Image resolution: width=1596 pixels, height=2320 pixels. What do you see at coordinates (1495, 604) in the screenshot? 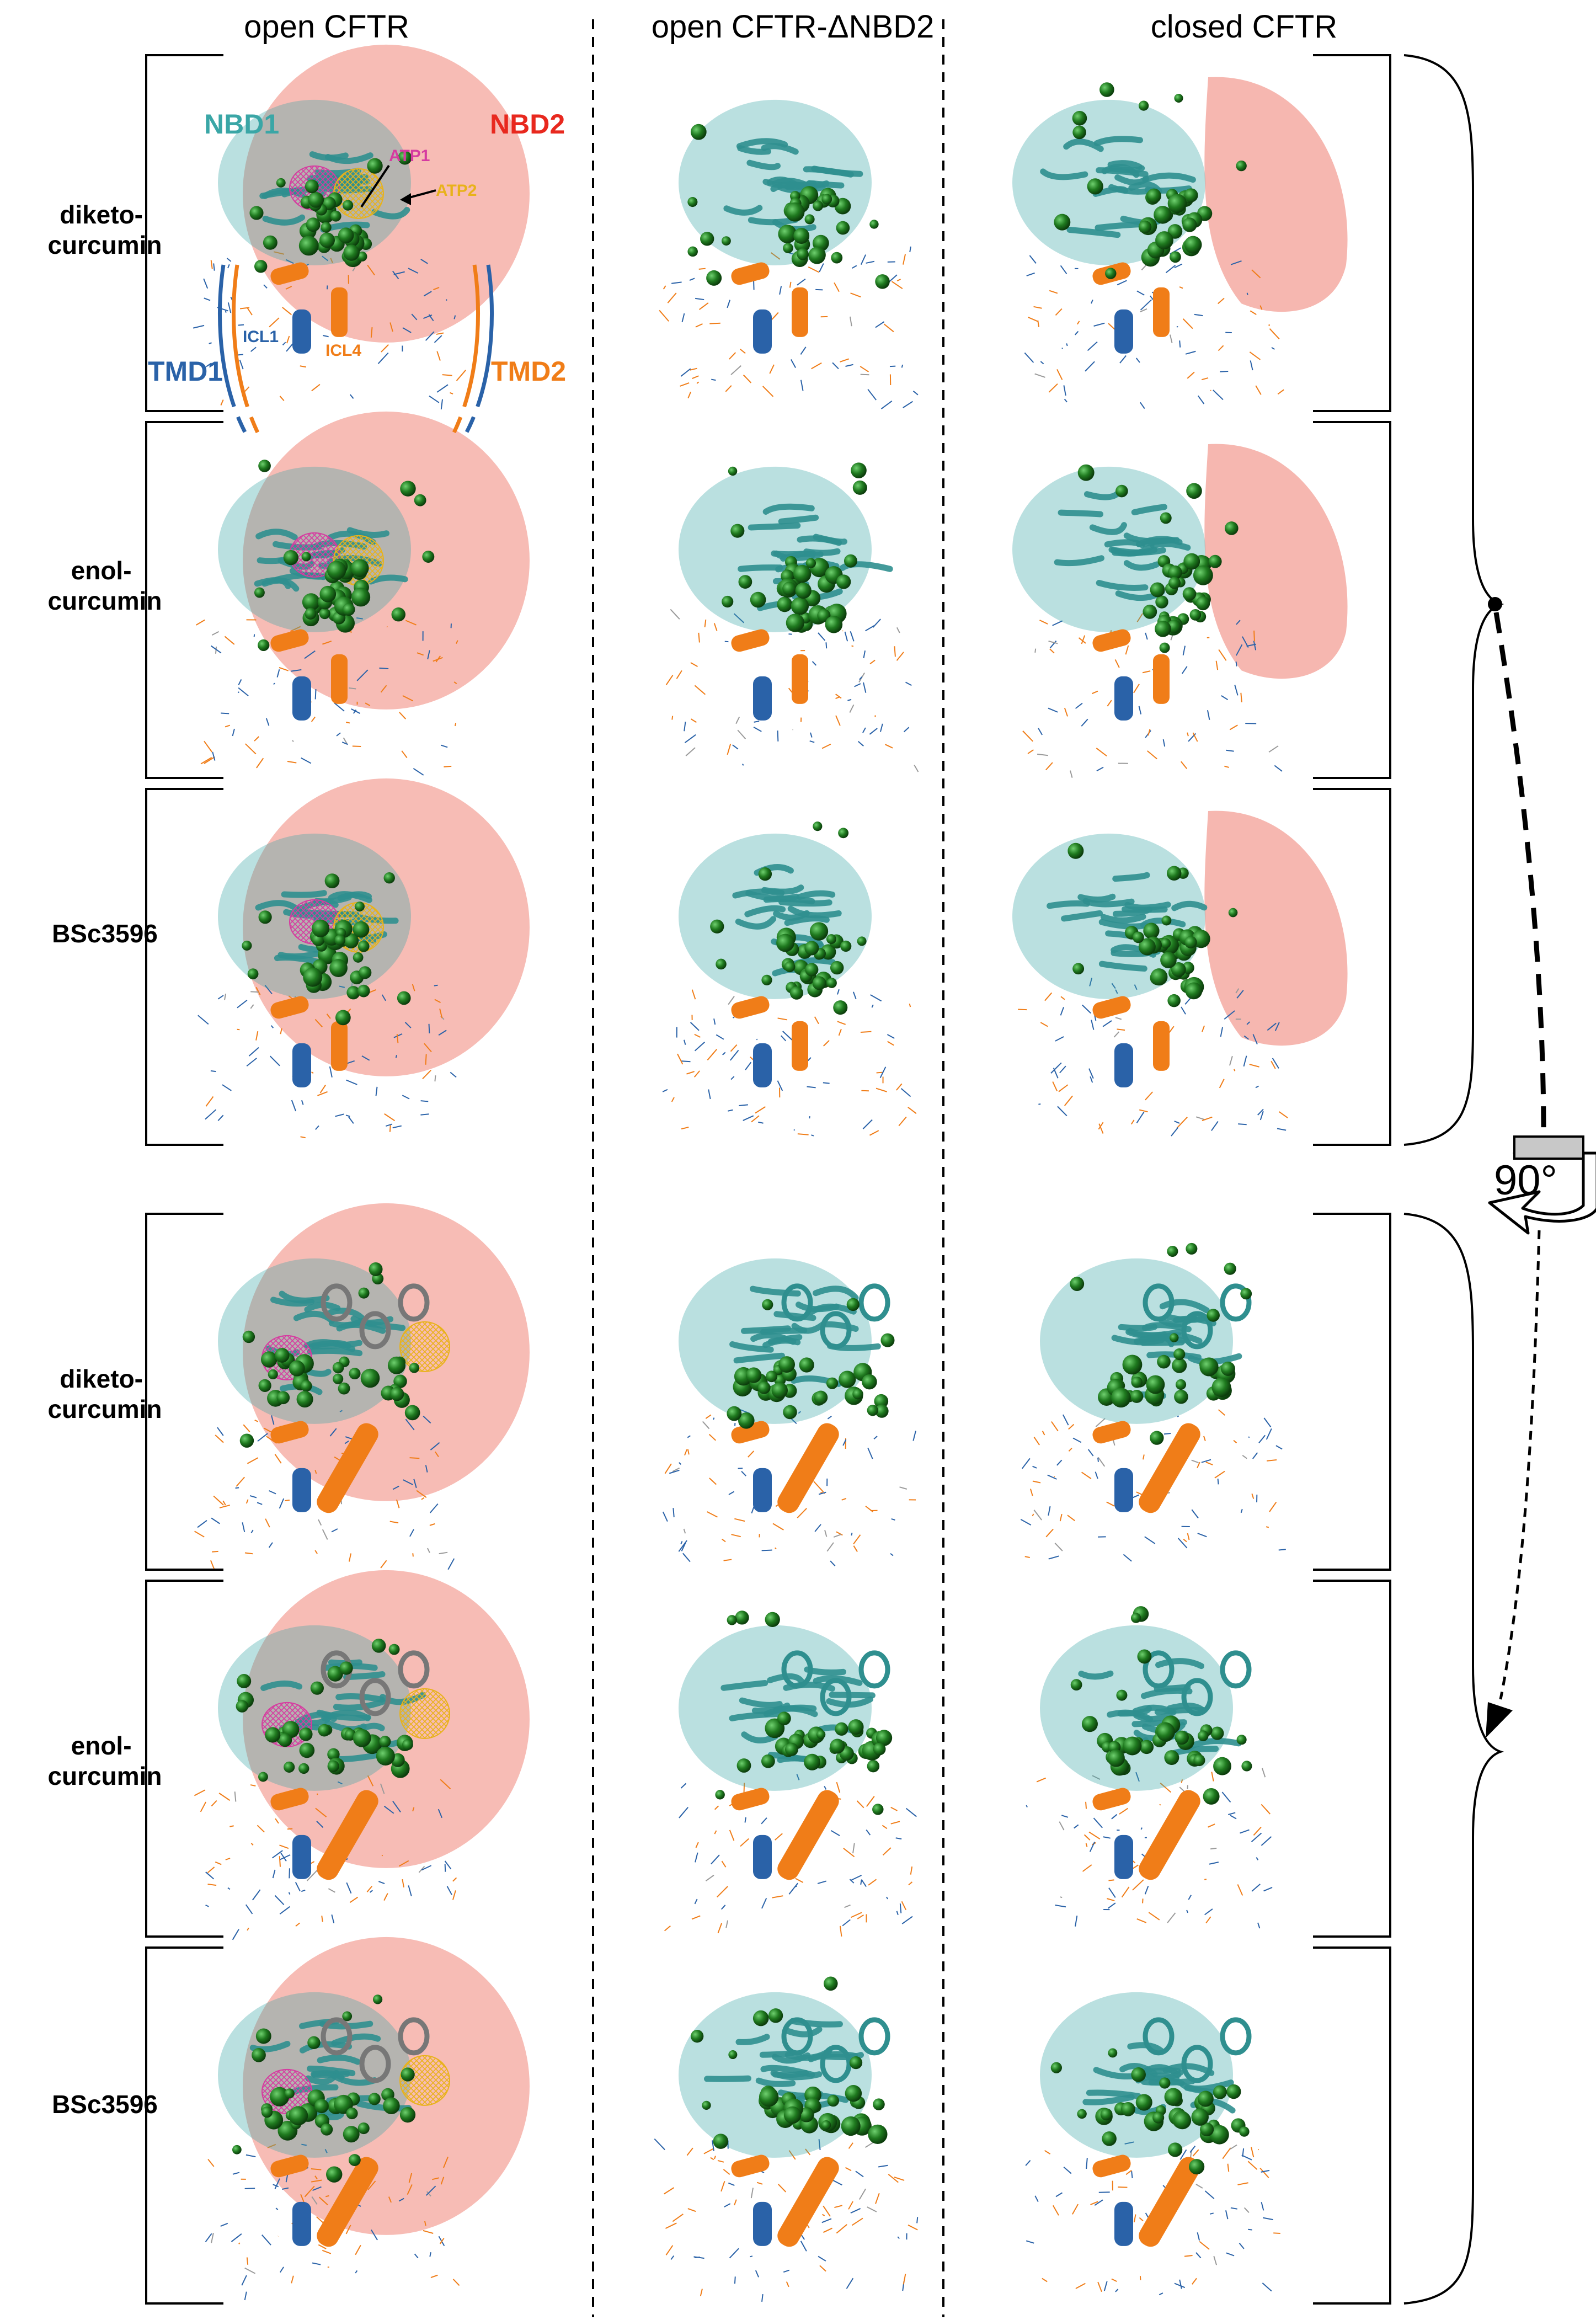
I see `rotation-start-dot` at bounding box center [1495, 604].